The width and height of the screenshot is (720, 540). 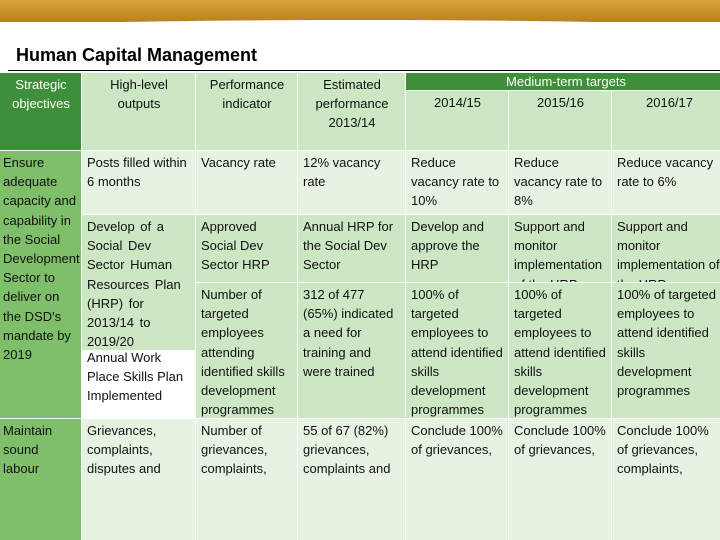 What do you see at coordinates (246, 182) in the screenshot?
I see `row1-indicator: Vacancy rate` at bounding box center [246, 182].